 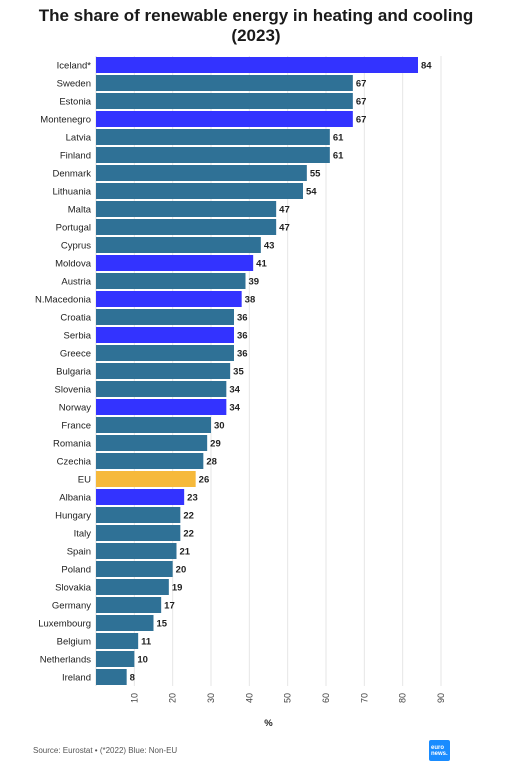 What do you see at coordinates (162, 624) in the screenshot?
I see `data-label: 15` at bounding box center [162, 624].